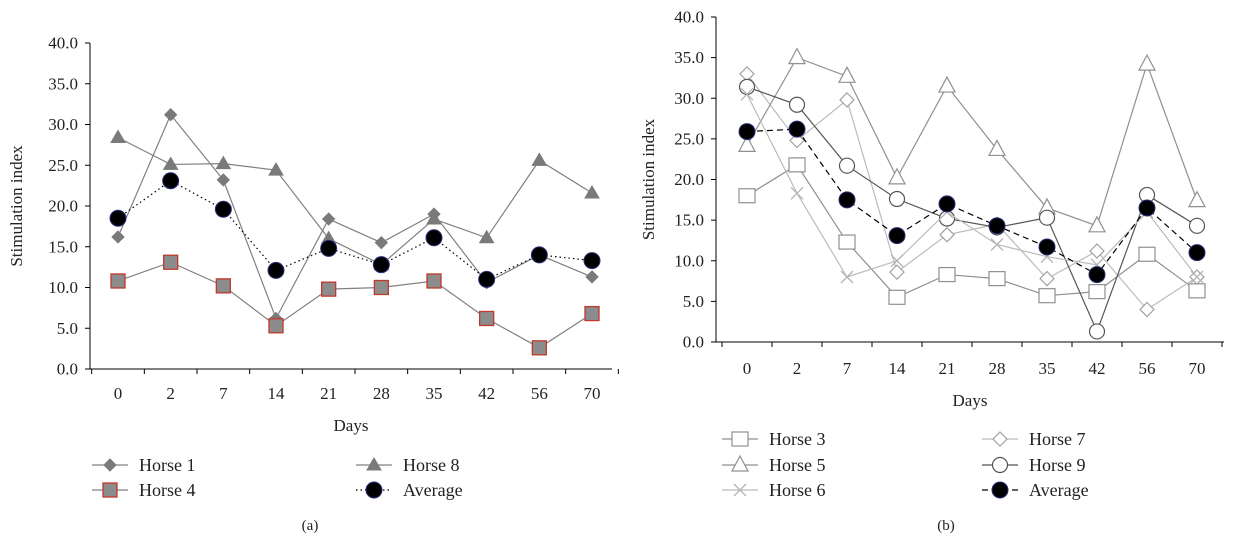  I want to click on y-tick-label: 25.0, so click(689, 138).